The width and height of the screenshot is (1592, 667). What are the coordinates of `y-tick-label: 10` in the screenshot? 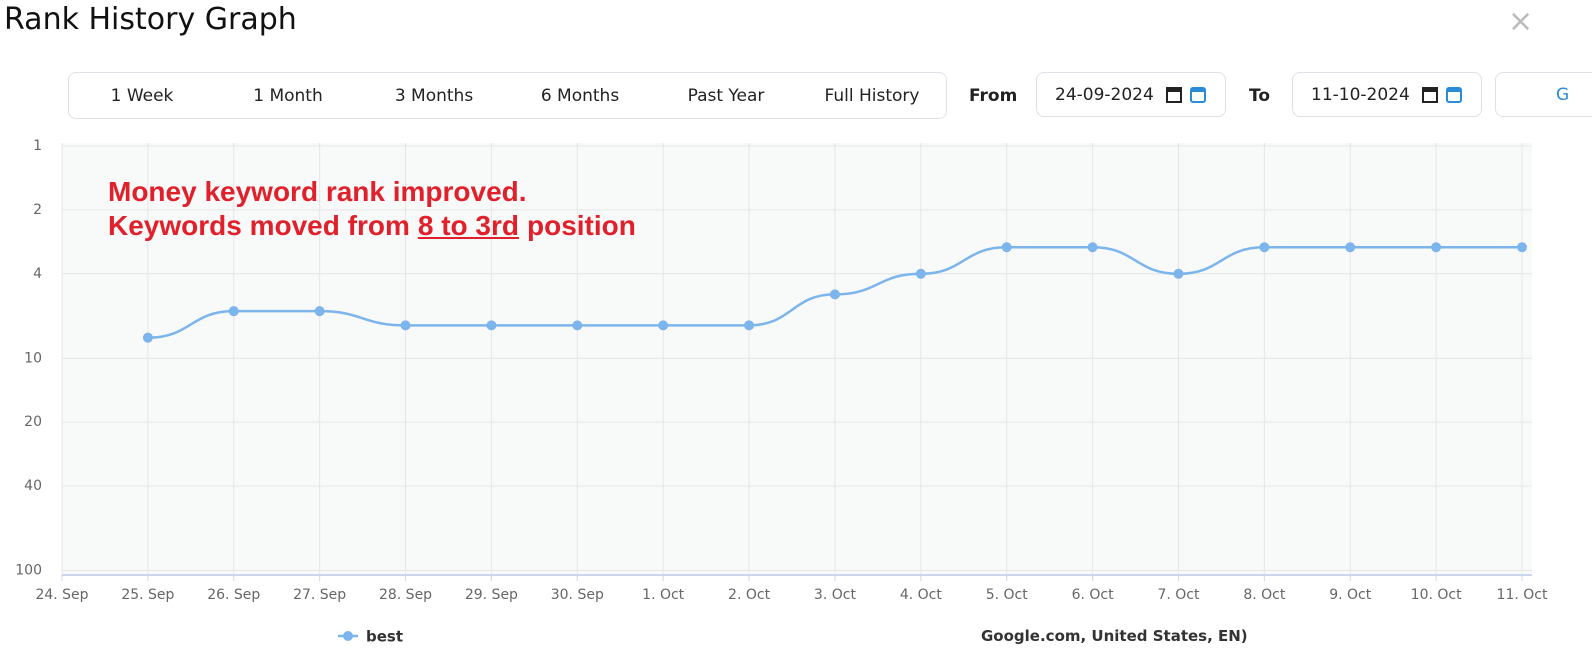 It's located at (33, 358).